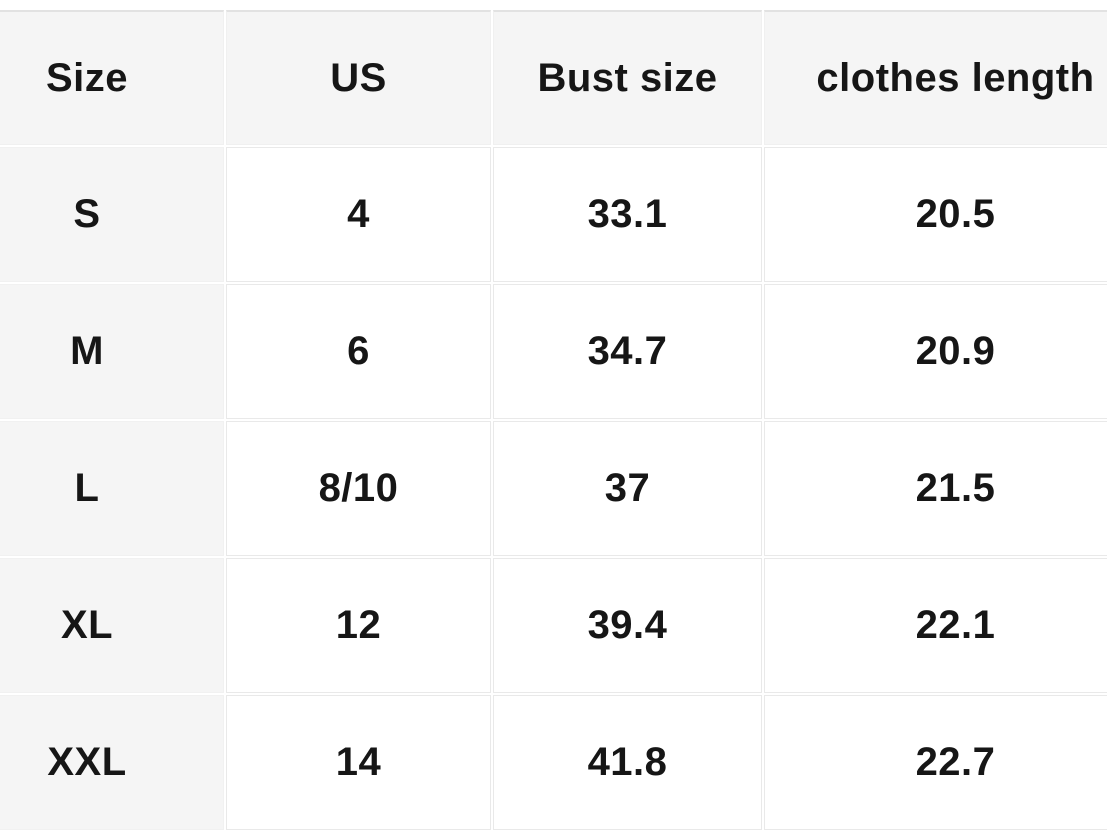  I want to click on column-header-bust: Bust size, so click(627, 77).